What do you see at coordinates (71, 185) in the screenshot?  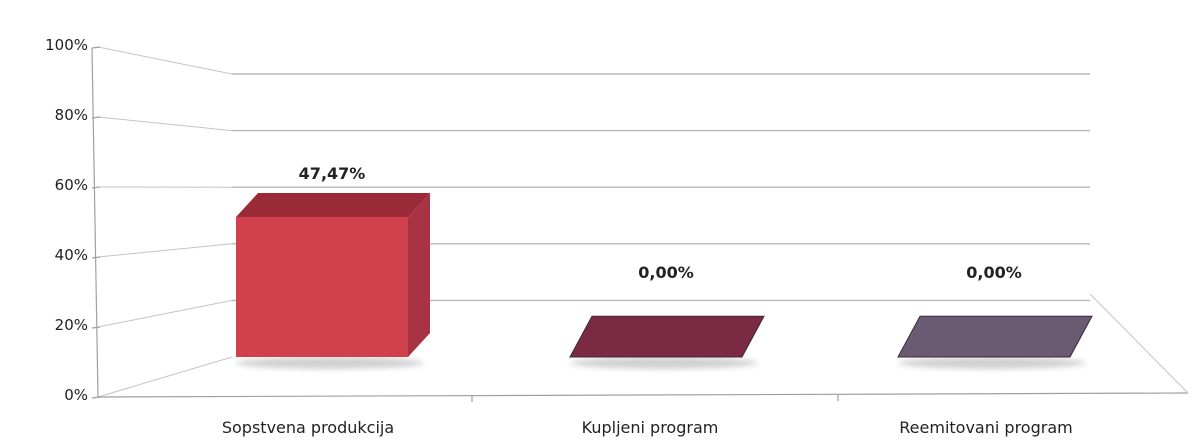 I see `y-axis-tick-label: 60%` at bounding box center [71, 185].